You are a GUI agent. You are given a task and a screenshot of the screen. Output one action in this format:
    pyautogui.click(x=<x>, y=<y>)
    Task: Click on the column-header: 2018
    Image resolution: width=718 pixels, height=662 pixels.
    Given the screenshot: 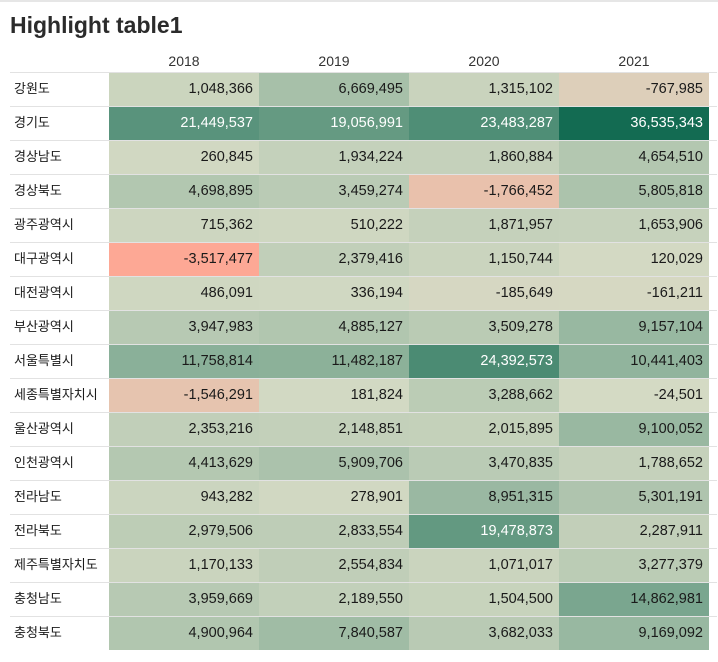 What is the action you would take?
    pyautogui.click(x=184, y=61)
    